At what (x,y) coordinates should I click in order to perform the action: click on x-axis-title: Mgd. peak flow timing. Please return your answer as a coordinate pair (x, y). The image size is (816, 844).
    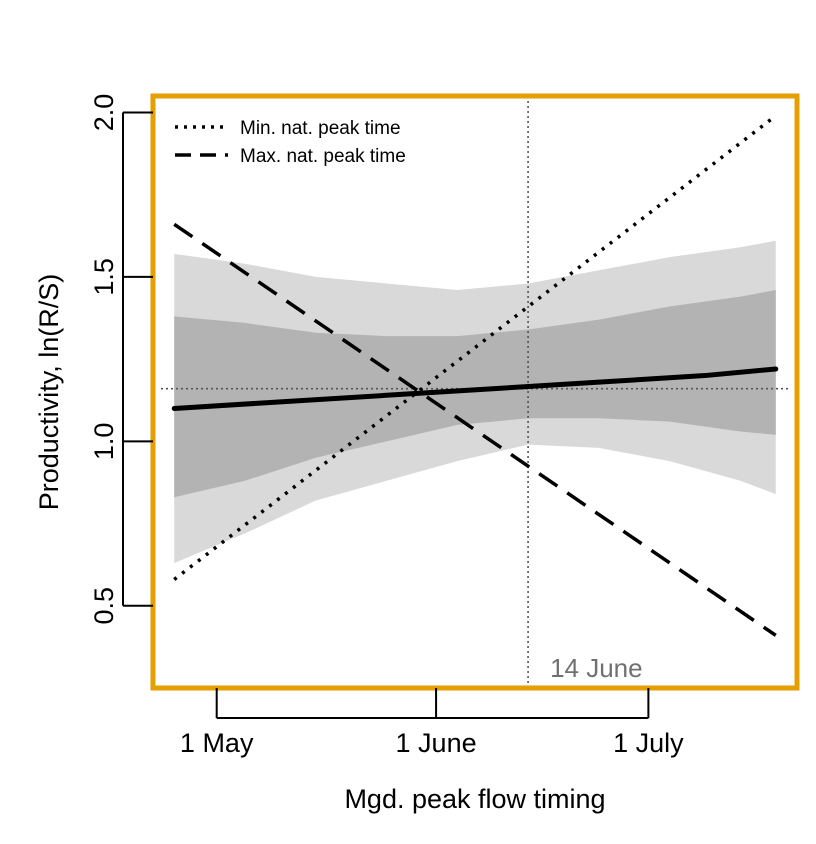
    Looking at the image, I should click on (474, 799).